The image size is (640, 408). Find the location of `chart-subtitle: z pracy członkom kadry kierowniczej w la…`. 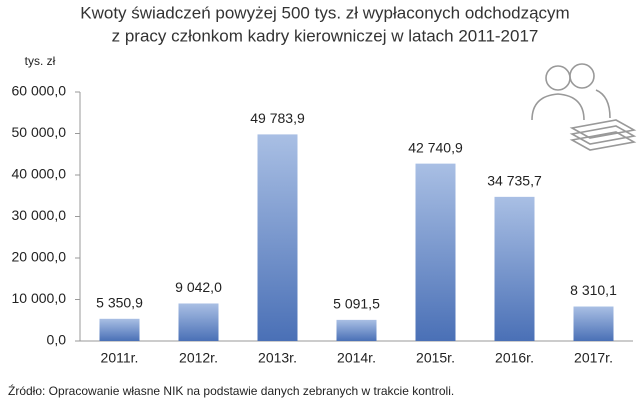

chart-subtitle: z pracy członkom kadry kierowniczej w la… is located at coordinates (325, 35).